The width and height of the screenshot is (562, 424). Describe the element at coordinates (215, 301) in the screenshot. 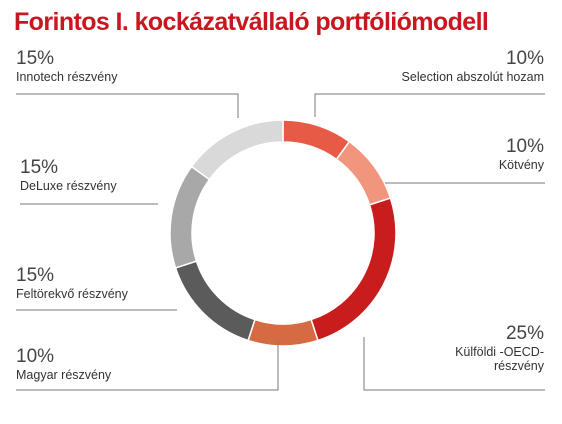

I see `slice-feltorekvo` at that location.